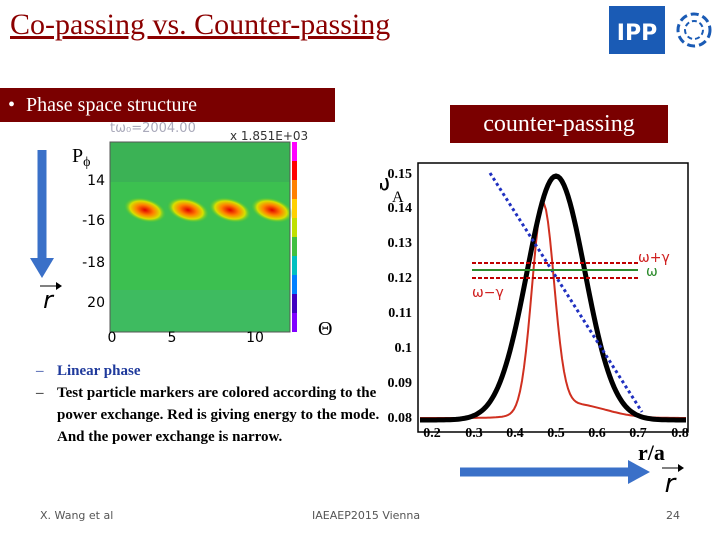 The height and width of the screenshot is (540, 720). Describe the element at coordinates (200, 237) in the screenshot. I see `frame` at that location.